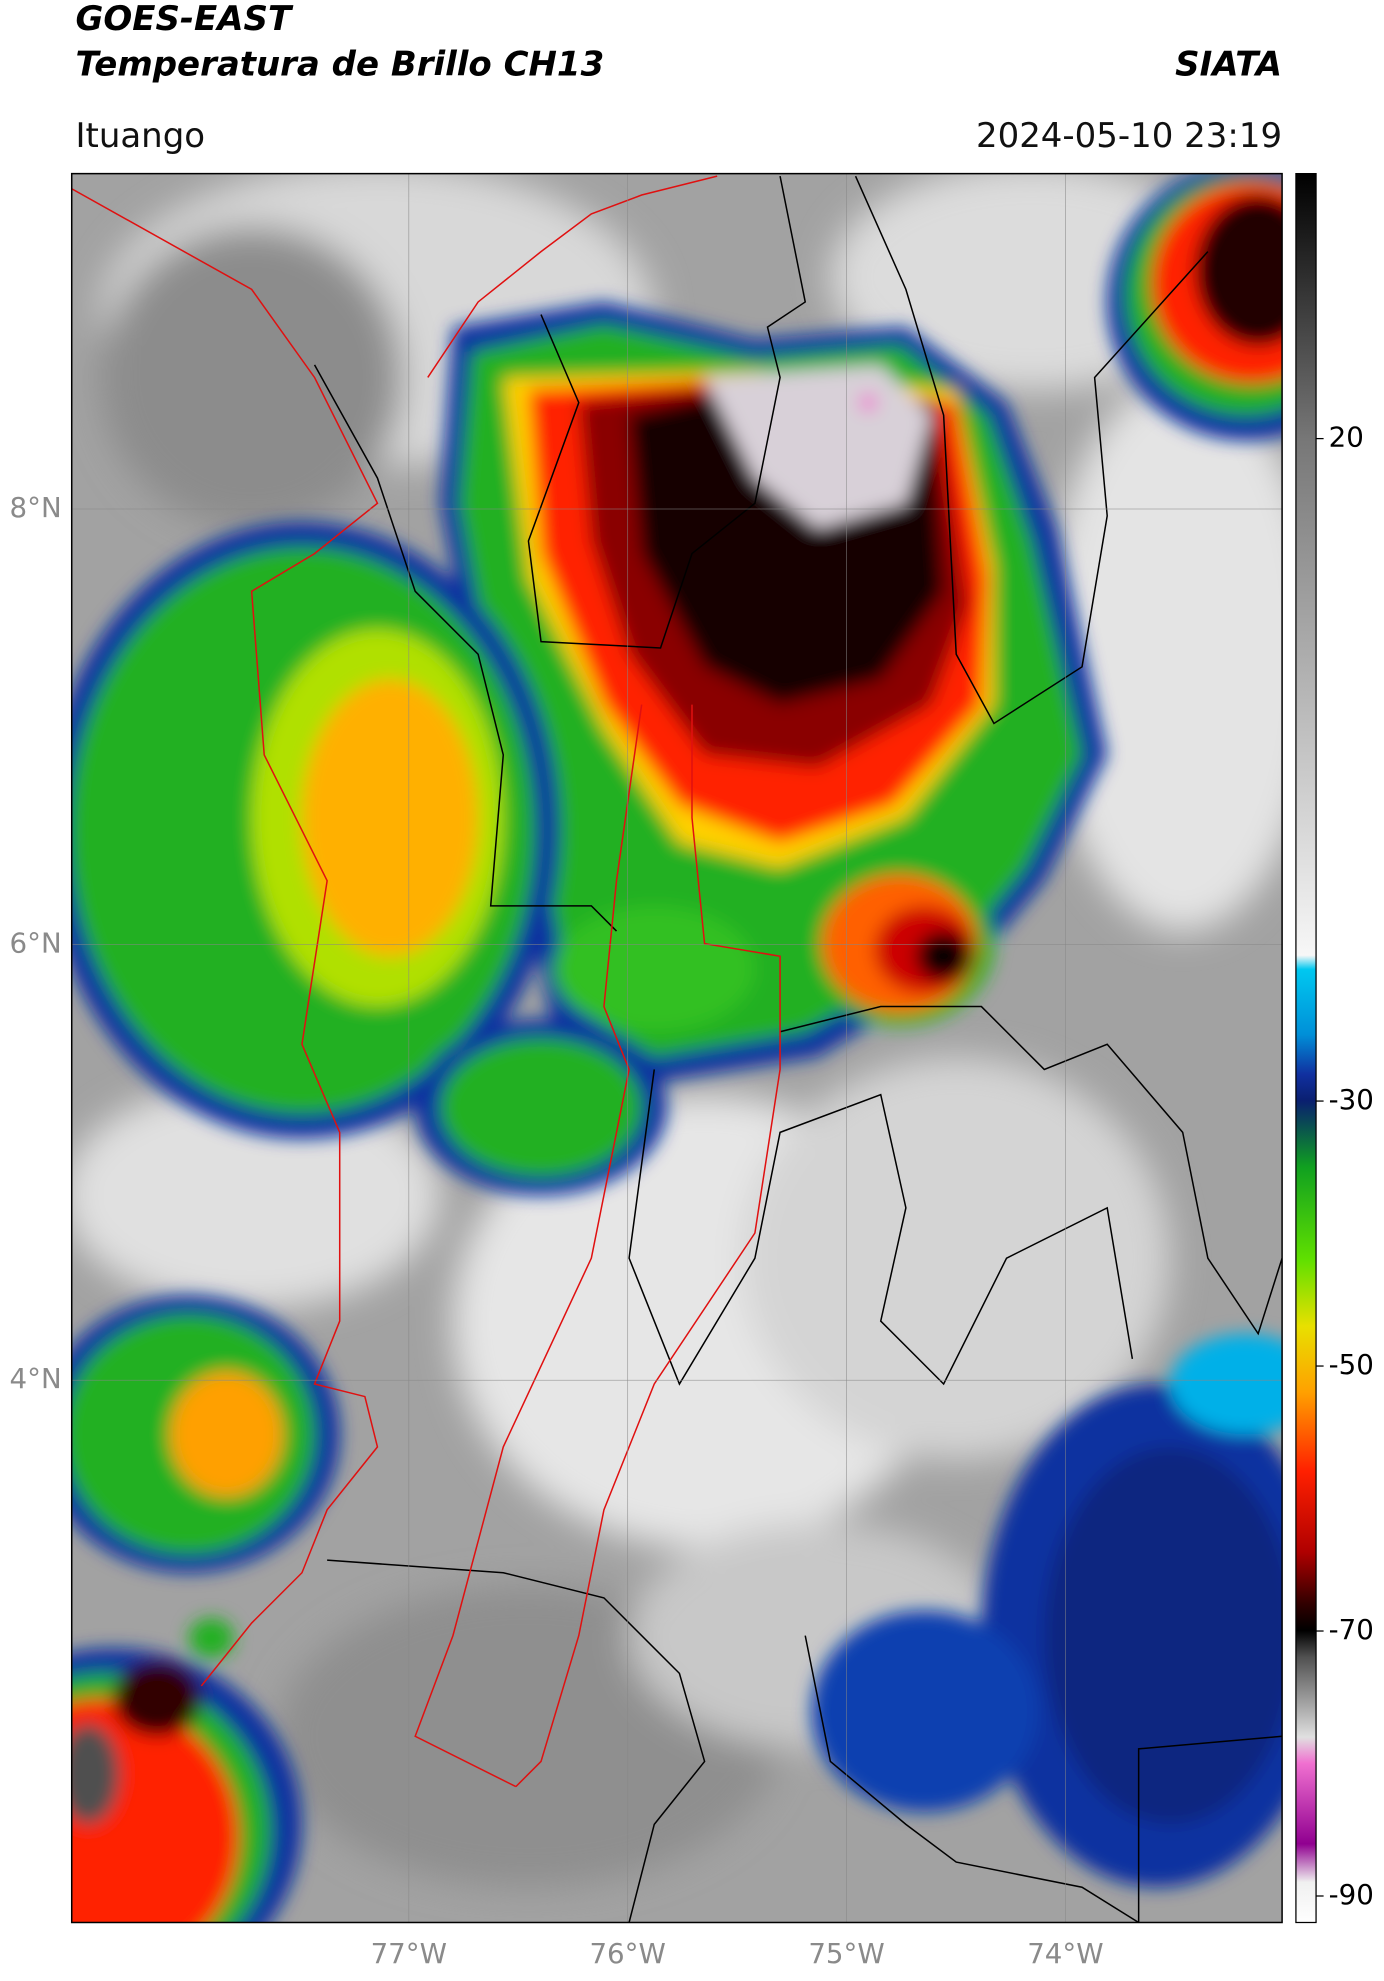 The height and width of the screenshot is (1981, 1384). I want to click on colorbar, so click(1306, 1048).